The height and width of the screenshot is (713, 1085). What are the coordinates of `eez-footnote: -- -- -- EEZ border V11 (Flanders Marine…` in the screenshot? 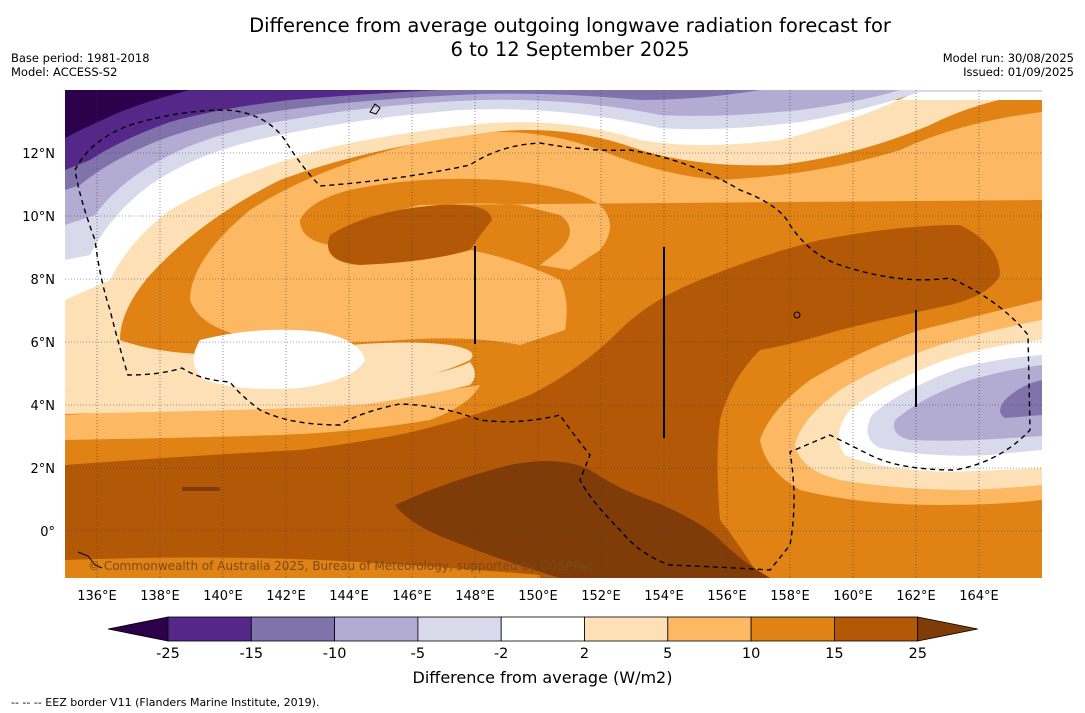 It's located at (165, 702).